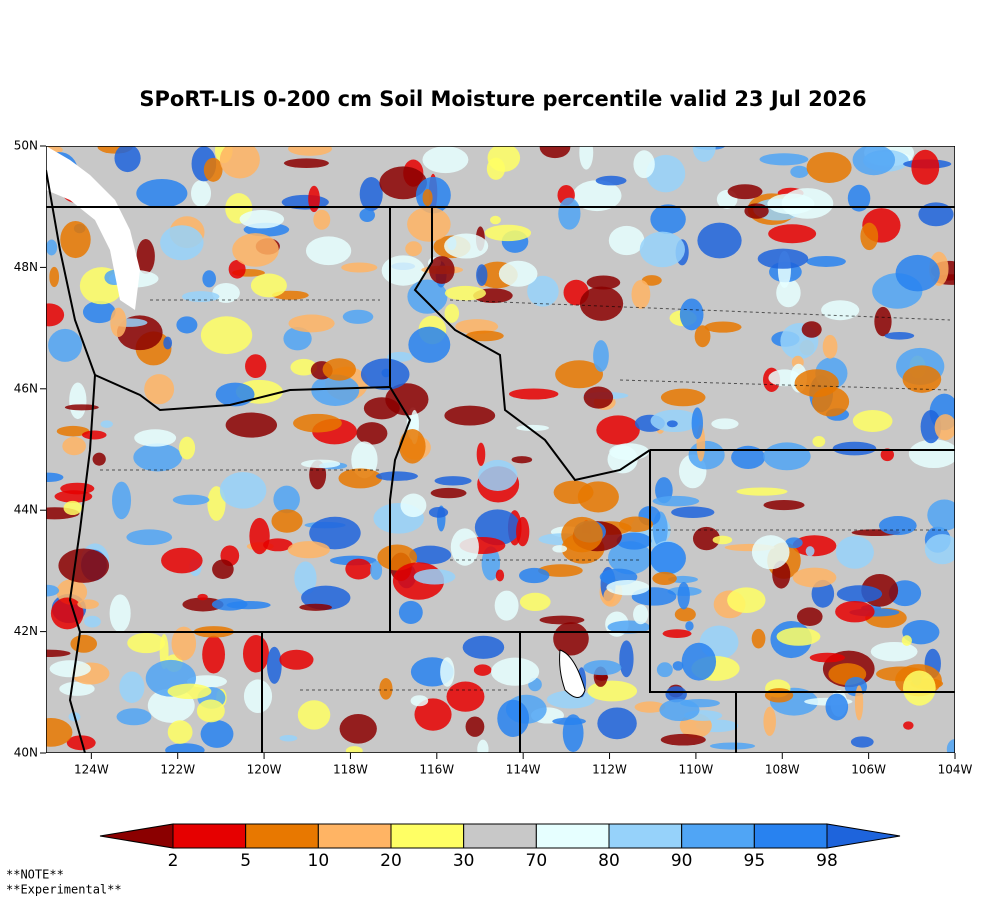 The height and width of the screenshot is (900, 1000). I want to click on lon-tick-label: 104W, so click(955, 770).